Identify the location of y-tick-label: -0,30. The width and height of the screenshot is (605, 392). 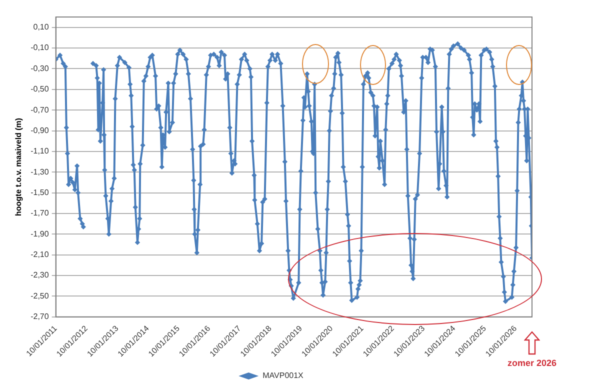
(40, 68).